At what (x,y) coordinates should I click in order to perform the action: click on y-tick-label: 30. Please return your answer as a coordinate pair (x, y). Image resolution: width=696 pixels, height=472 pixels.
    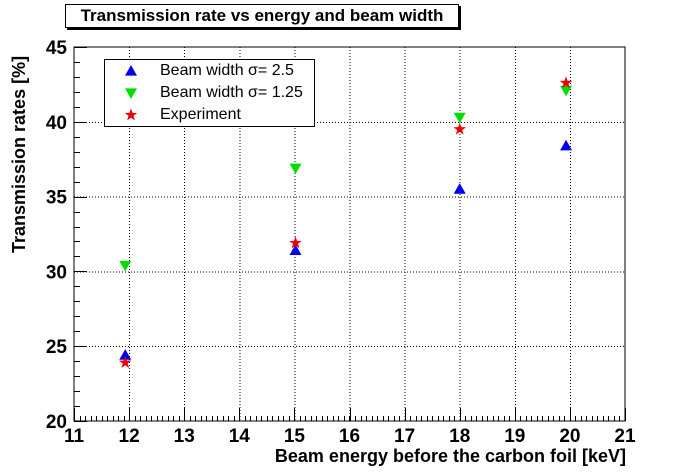
    Looking at the image, I should click on (56, 272).